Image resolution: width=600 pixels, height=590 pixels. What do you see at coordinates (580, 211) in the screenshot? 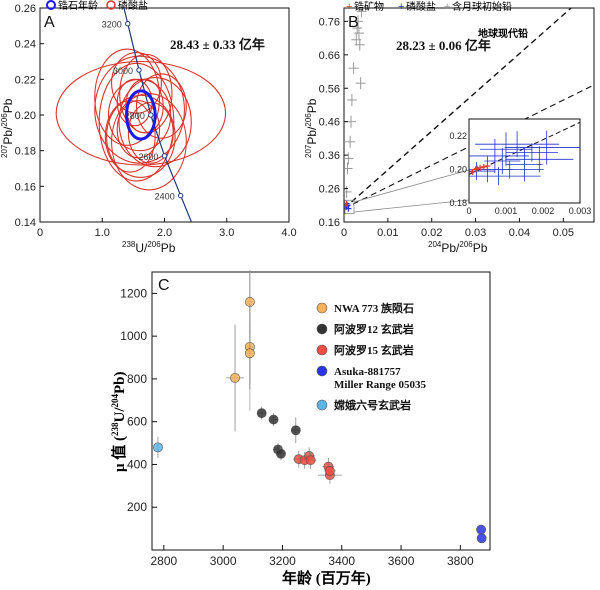
I see `inset-x-tick-label-3: 0.003` at bounding box center [580, 211].